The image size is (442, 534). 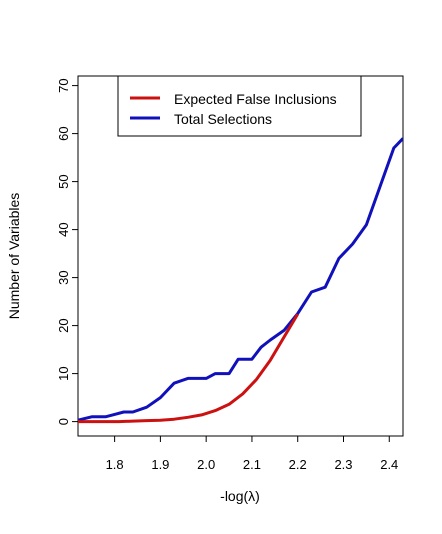 What do you see at coordinates (298, 464) in the screenshot?
I see `x-tick-label: 2.2` at bounding box center [298, 464].